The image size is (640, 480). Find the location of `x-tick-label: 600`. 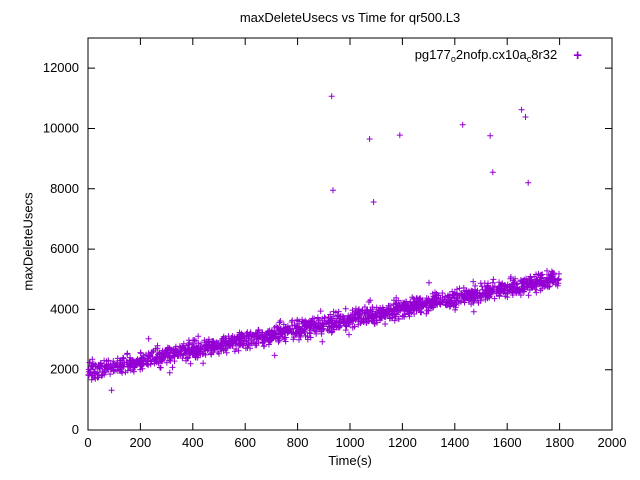

x-tick-label: 600 is located at coordinates (245, 442).